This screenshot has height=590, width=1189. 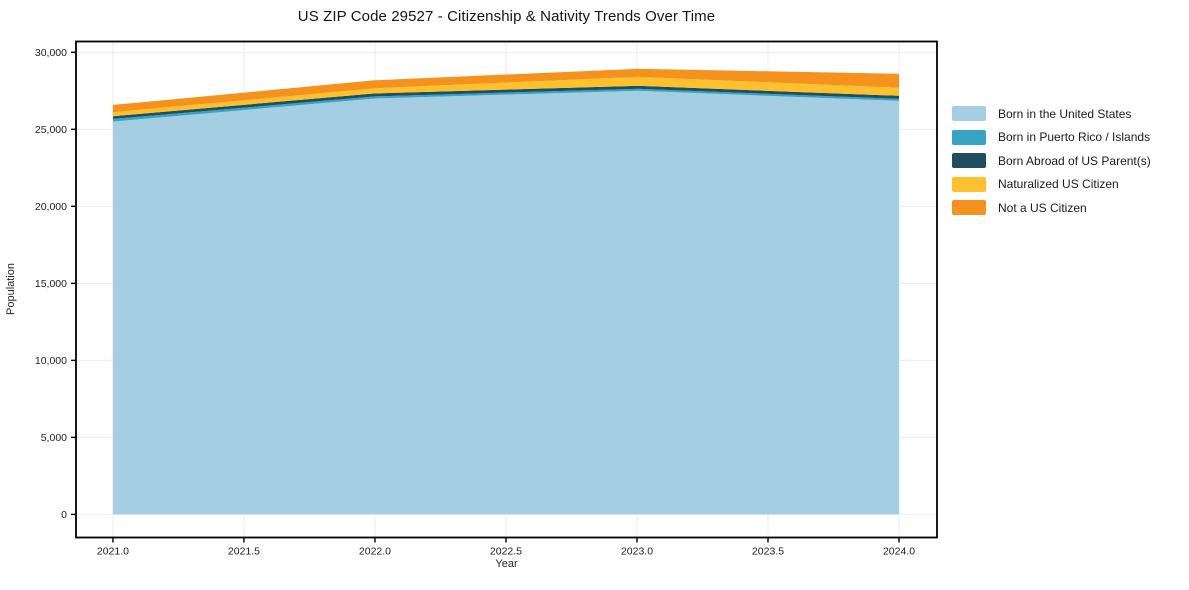 What do you see at coordinates (51, 284) in the screenshot?
I see `y-tick-label: 15,000` at bounding box center [51, 284].